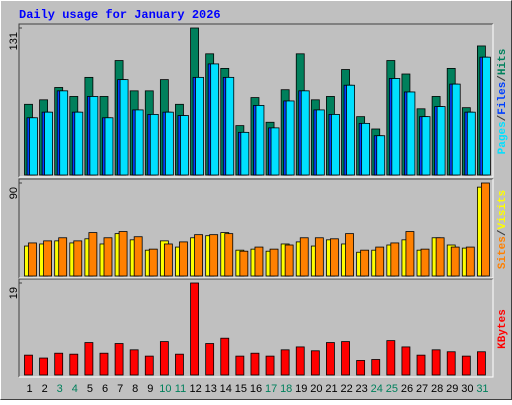 The height and width of the screenshot is (405, 512). I want to click on x-tick-label: 3, so click(60, 389).